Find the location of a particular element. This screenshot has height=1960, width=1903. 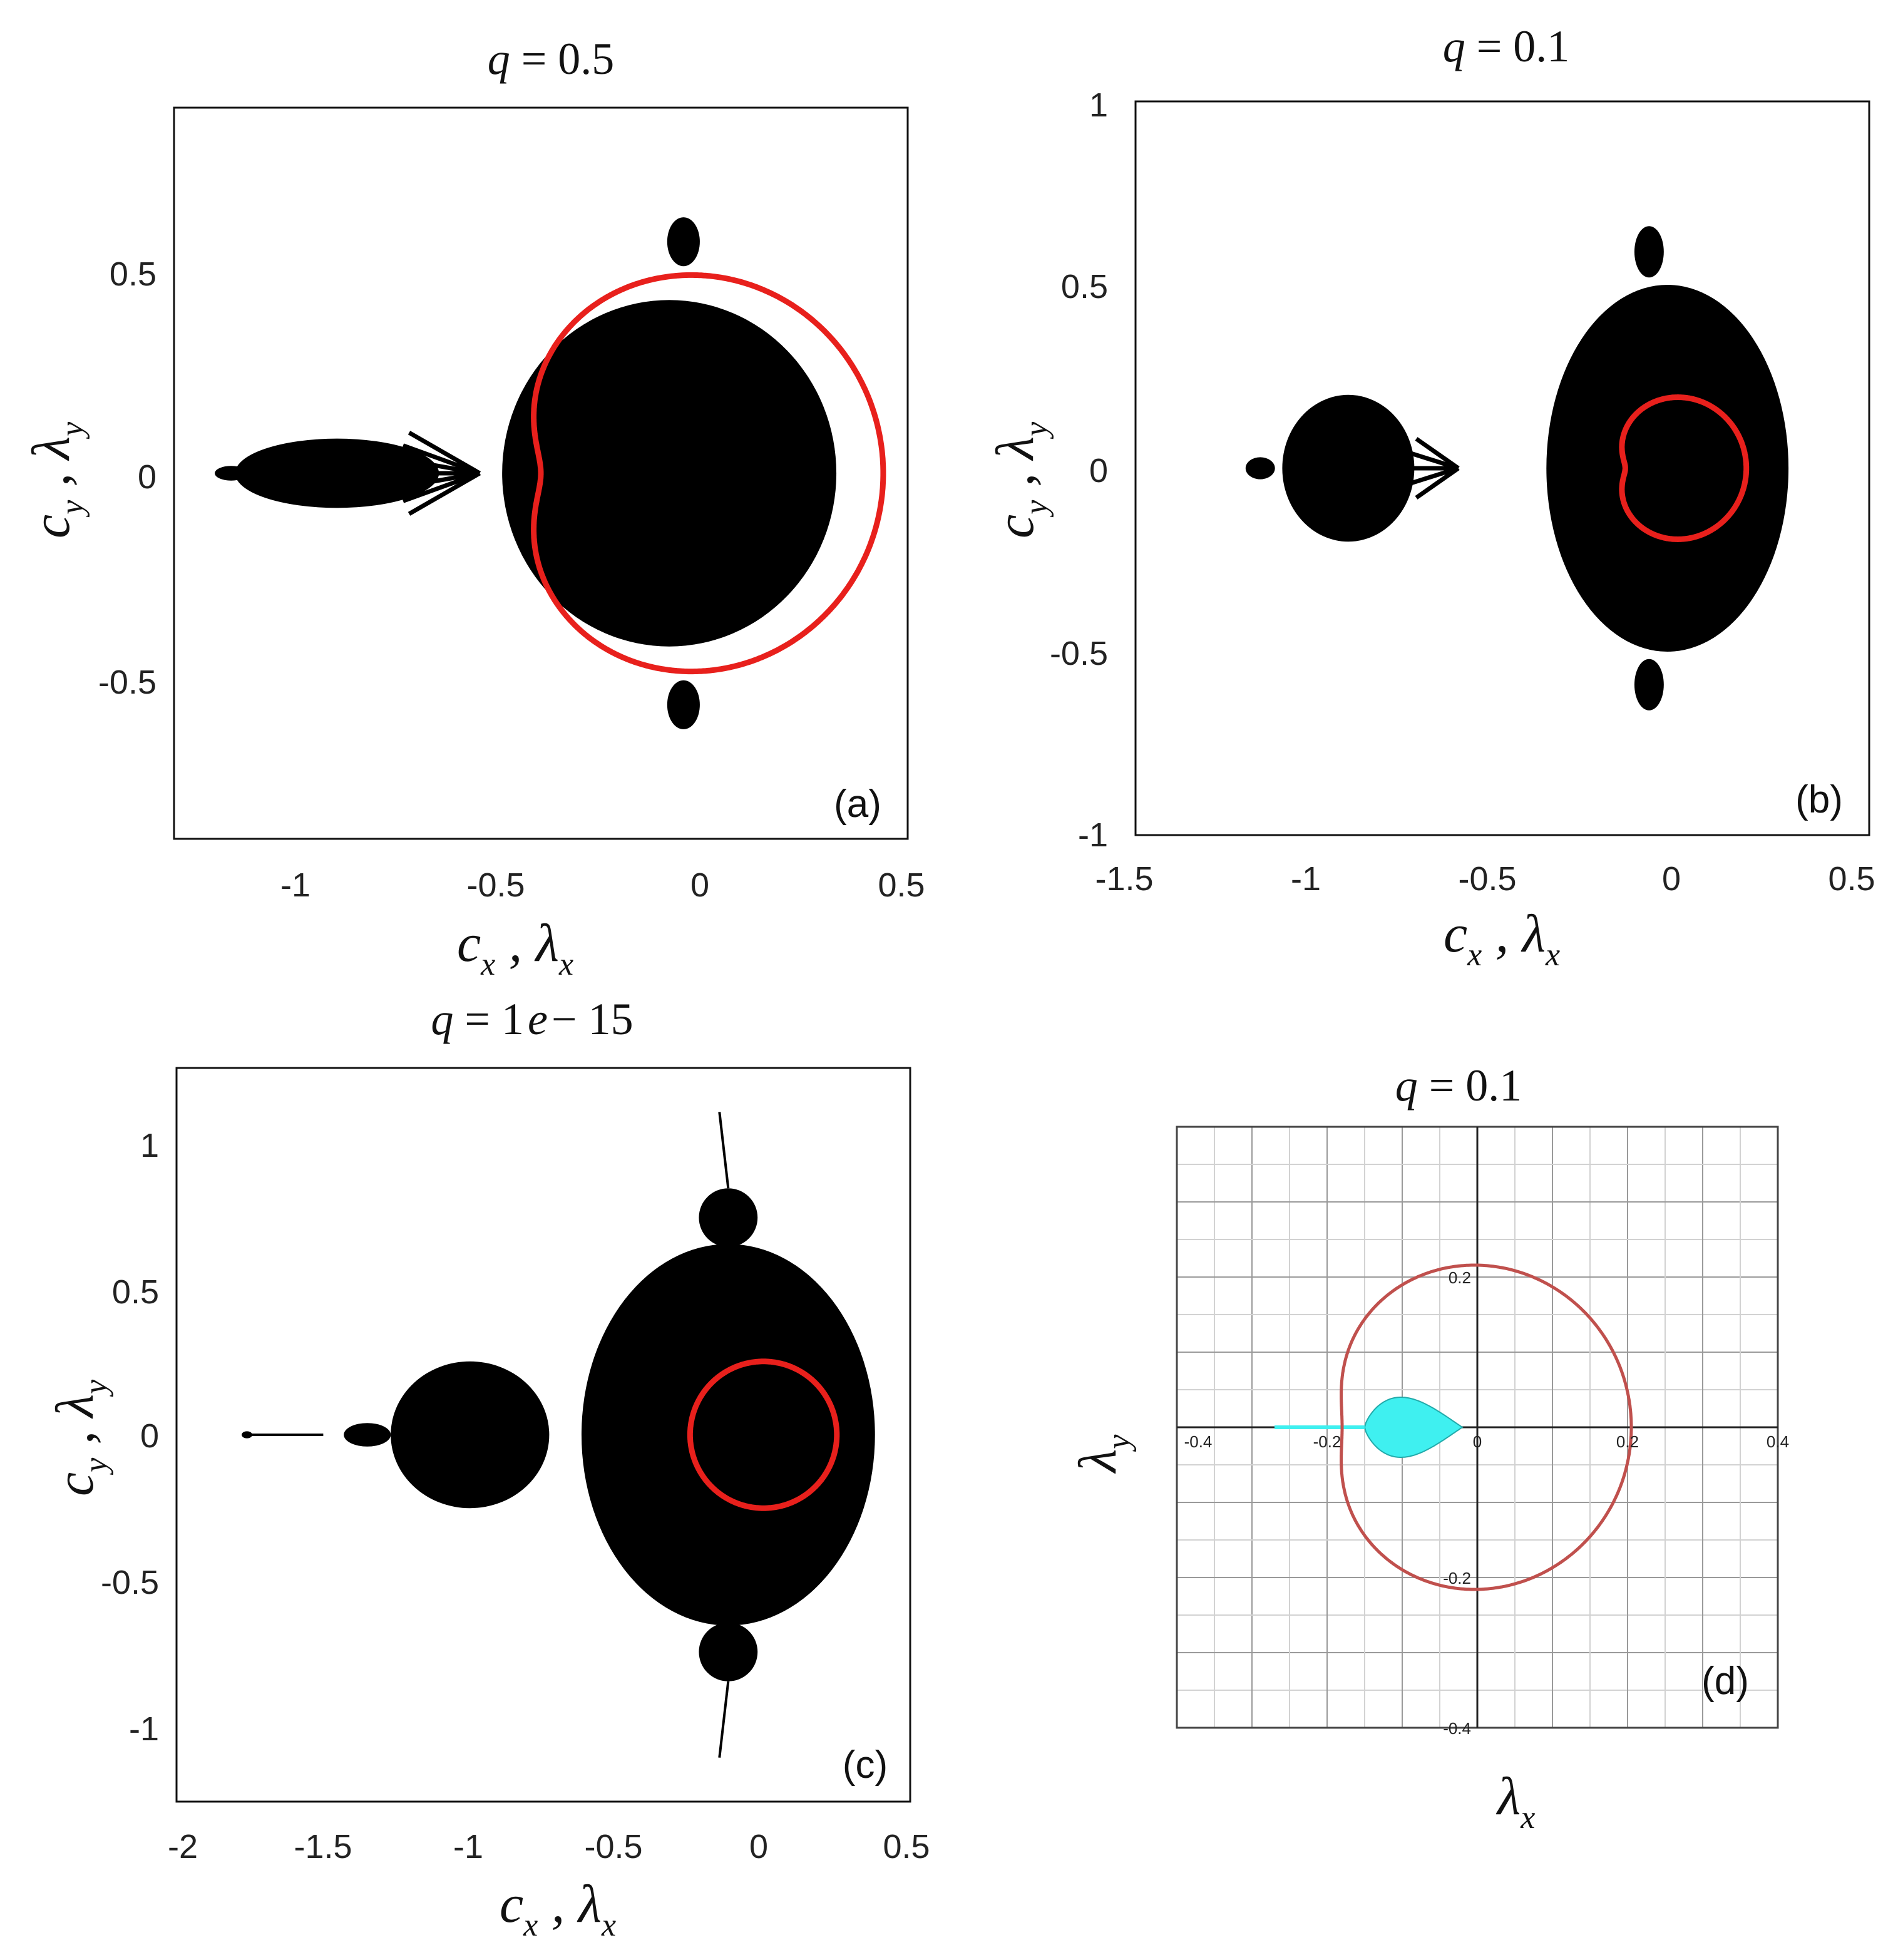

panel-d-ytick: -0.2 is located at coordinates (1457, 1578).